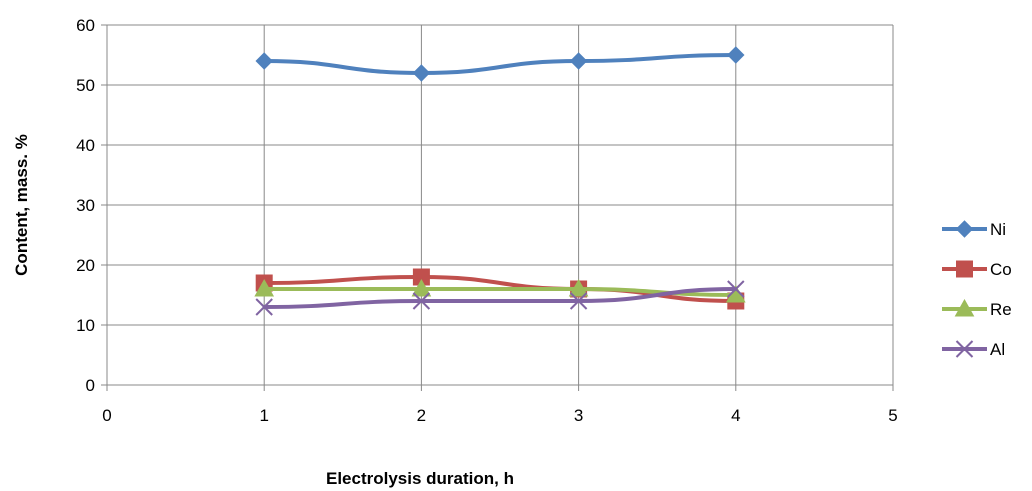 This screenshot has width=1032, height=491. What do you see at coordinates (1001, 269) in the screenshot?
I see `legend-label: Co` at bounding box center [1001, 269].